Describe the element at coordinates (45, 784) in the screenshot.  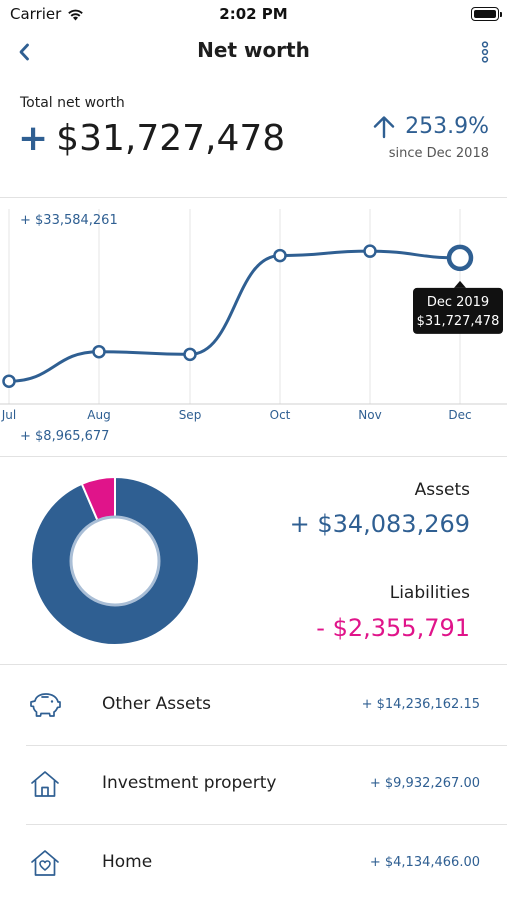
I see `house-icon` at that location.